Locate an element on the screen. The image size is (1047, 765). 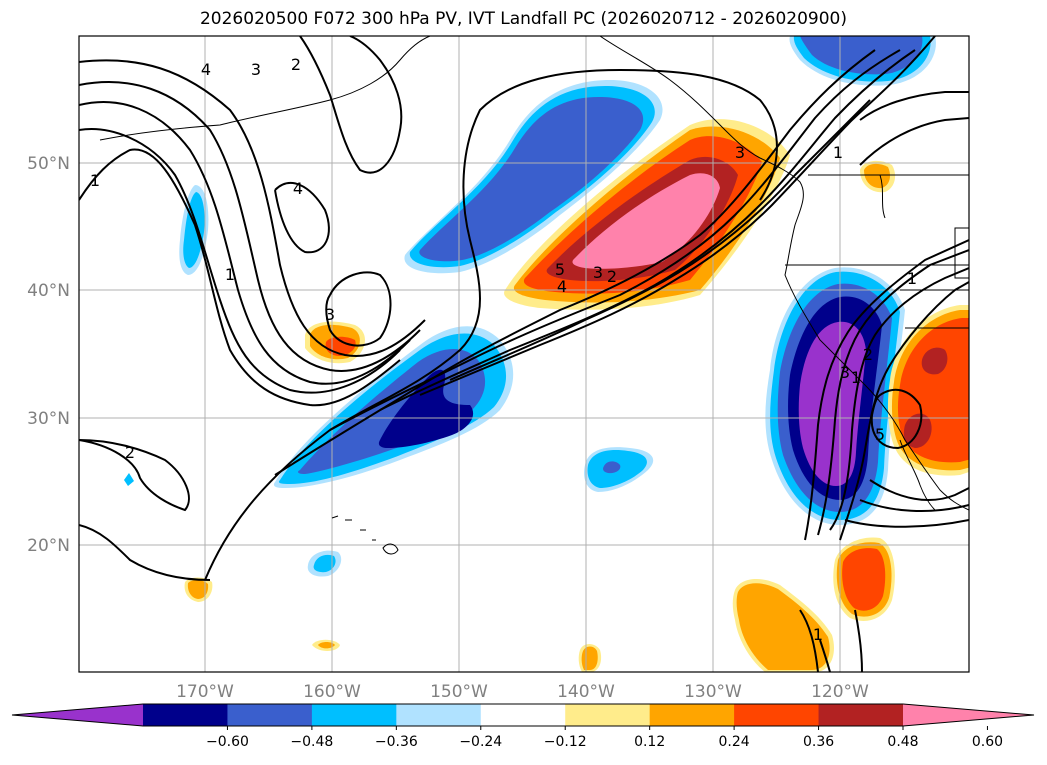
colorbar-tick-label: 0.48 is located at coordinates (902, 742).